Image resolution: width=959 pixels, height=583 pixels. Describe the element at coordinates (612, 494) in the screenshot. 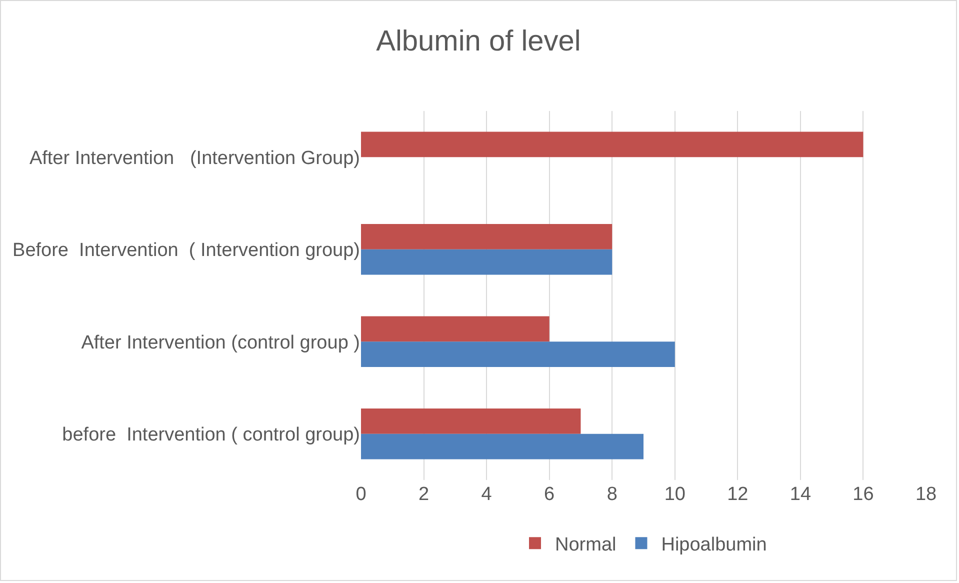

I see `x-tick-label: 8` at that location.